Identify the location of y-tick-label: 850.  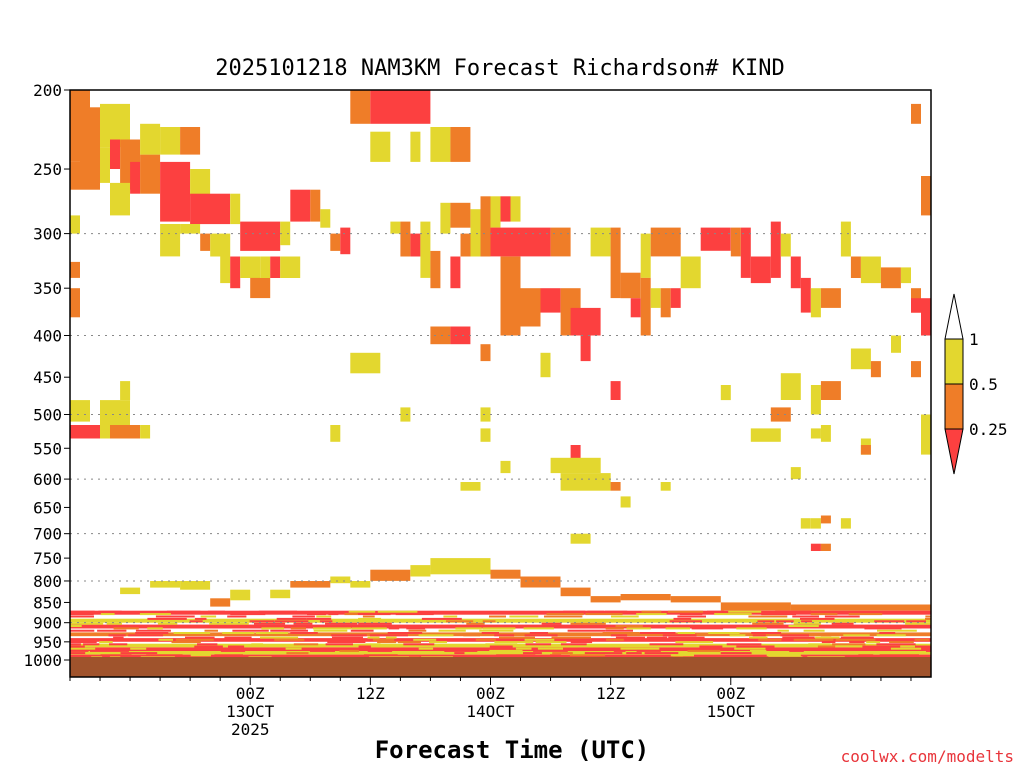
(47, 602).